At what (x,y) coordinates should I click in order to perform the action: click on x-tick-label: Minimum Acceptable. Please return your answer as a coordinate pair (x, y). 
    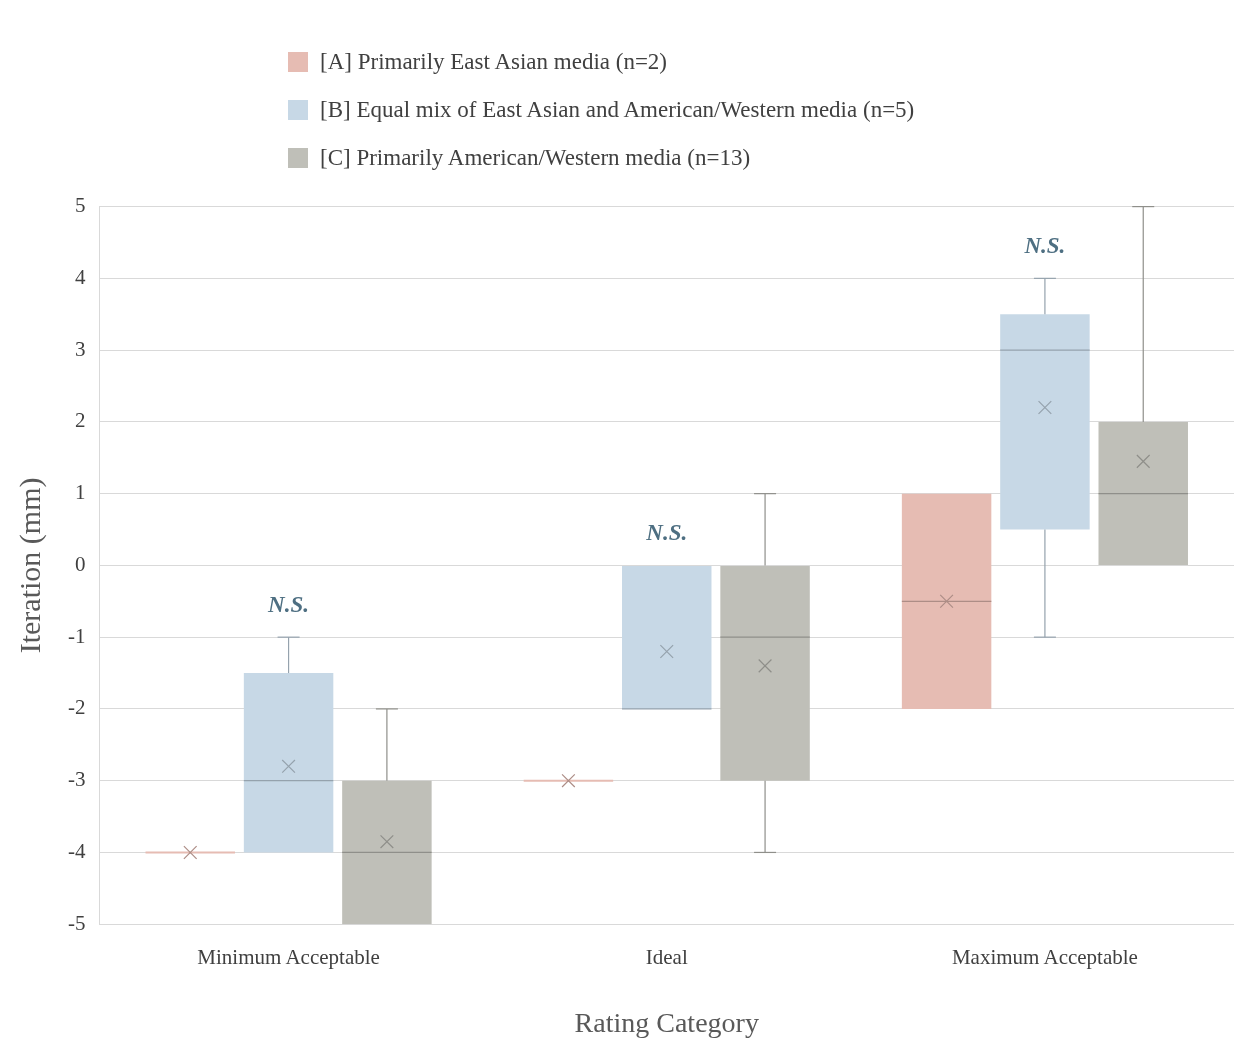
    Looking at the image, I should click on (288, 957).